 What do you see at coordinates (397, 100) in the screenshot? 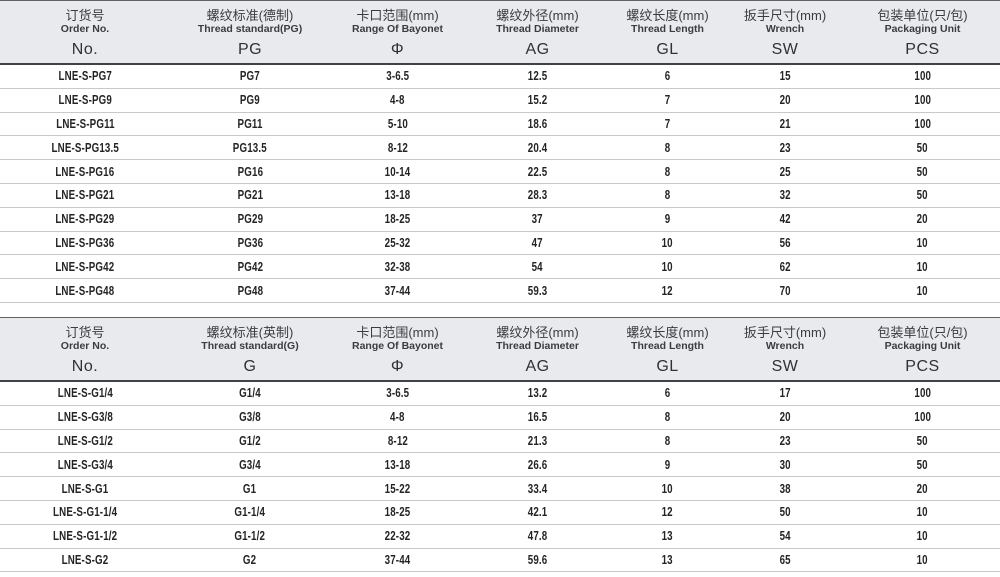
I see `cell-value: 4-8` at bounding box center [397, 100].